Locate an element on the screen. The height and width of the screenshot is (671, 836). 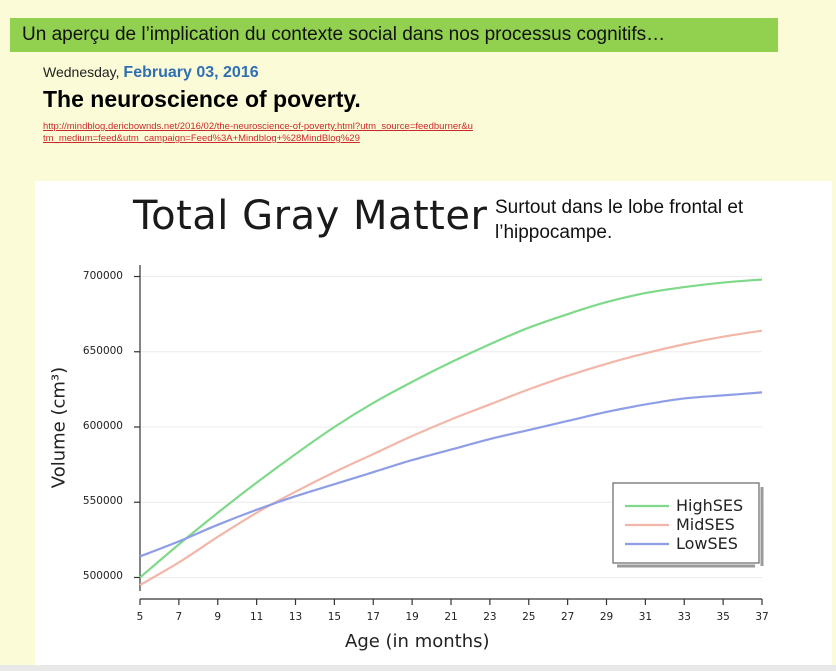
x-tick-label: 11 is located at coordinates (256, 617).